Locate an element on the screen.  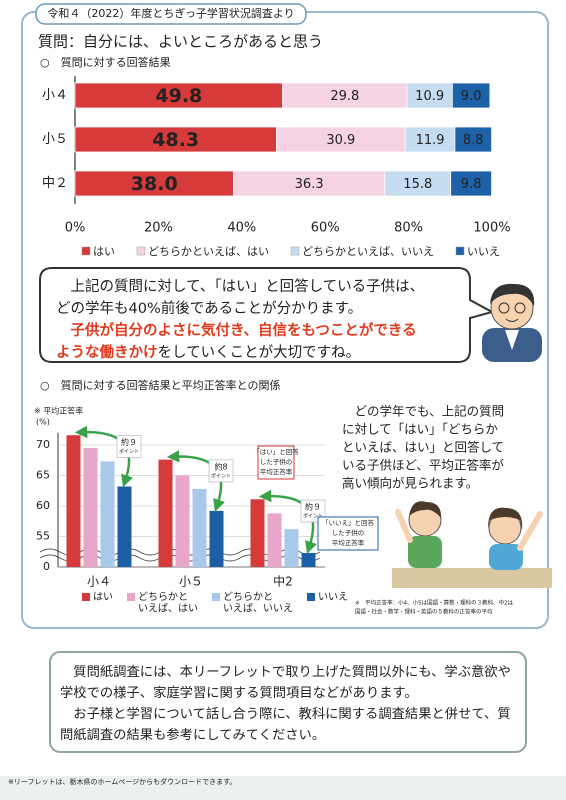
note: 国語・社会・数学・理科・英語の５教科の正答率の平均 is located at coordinates (424, 612).